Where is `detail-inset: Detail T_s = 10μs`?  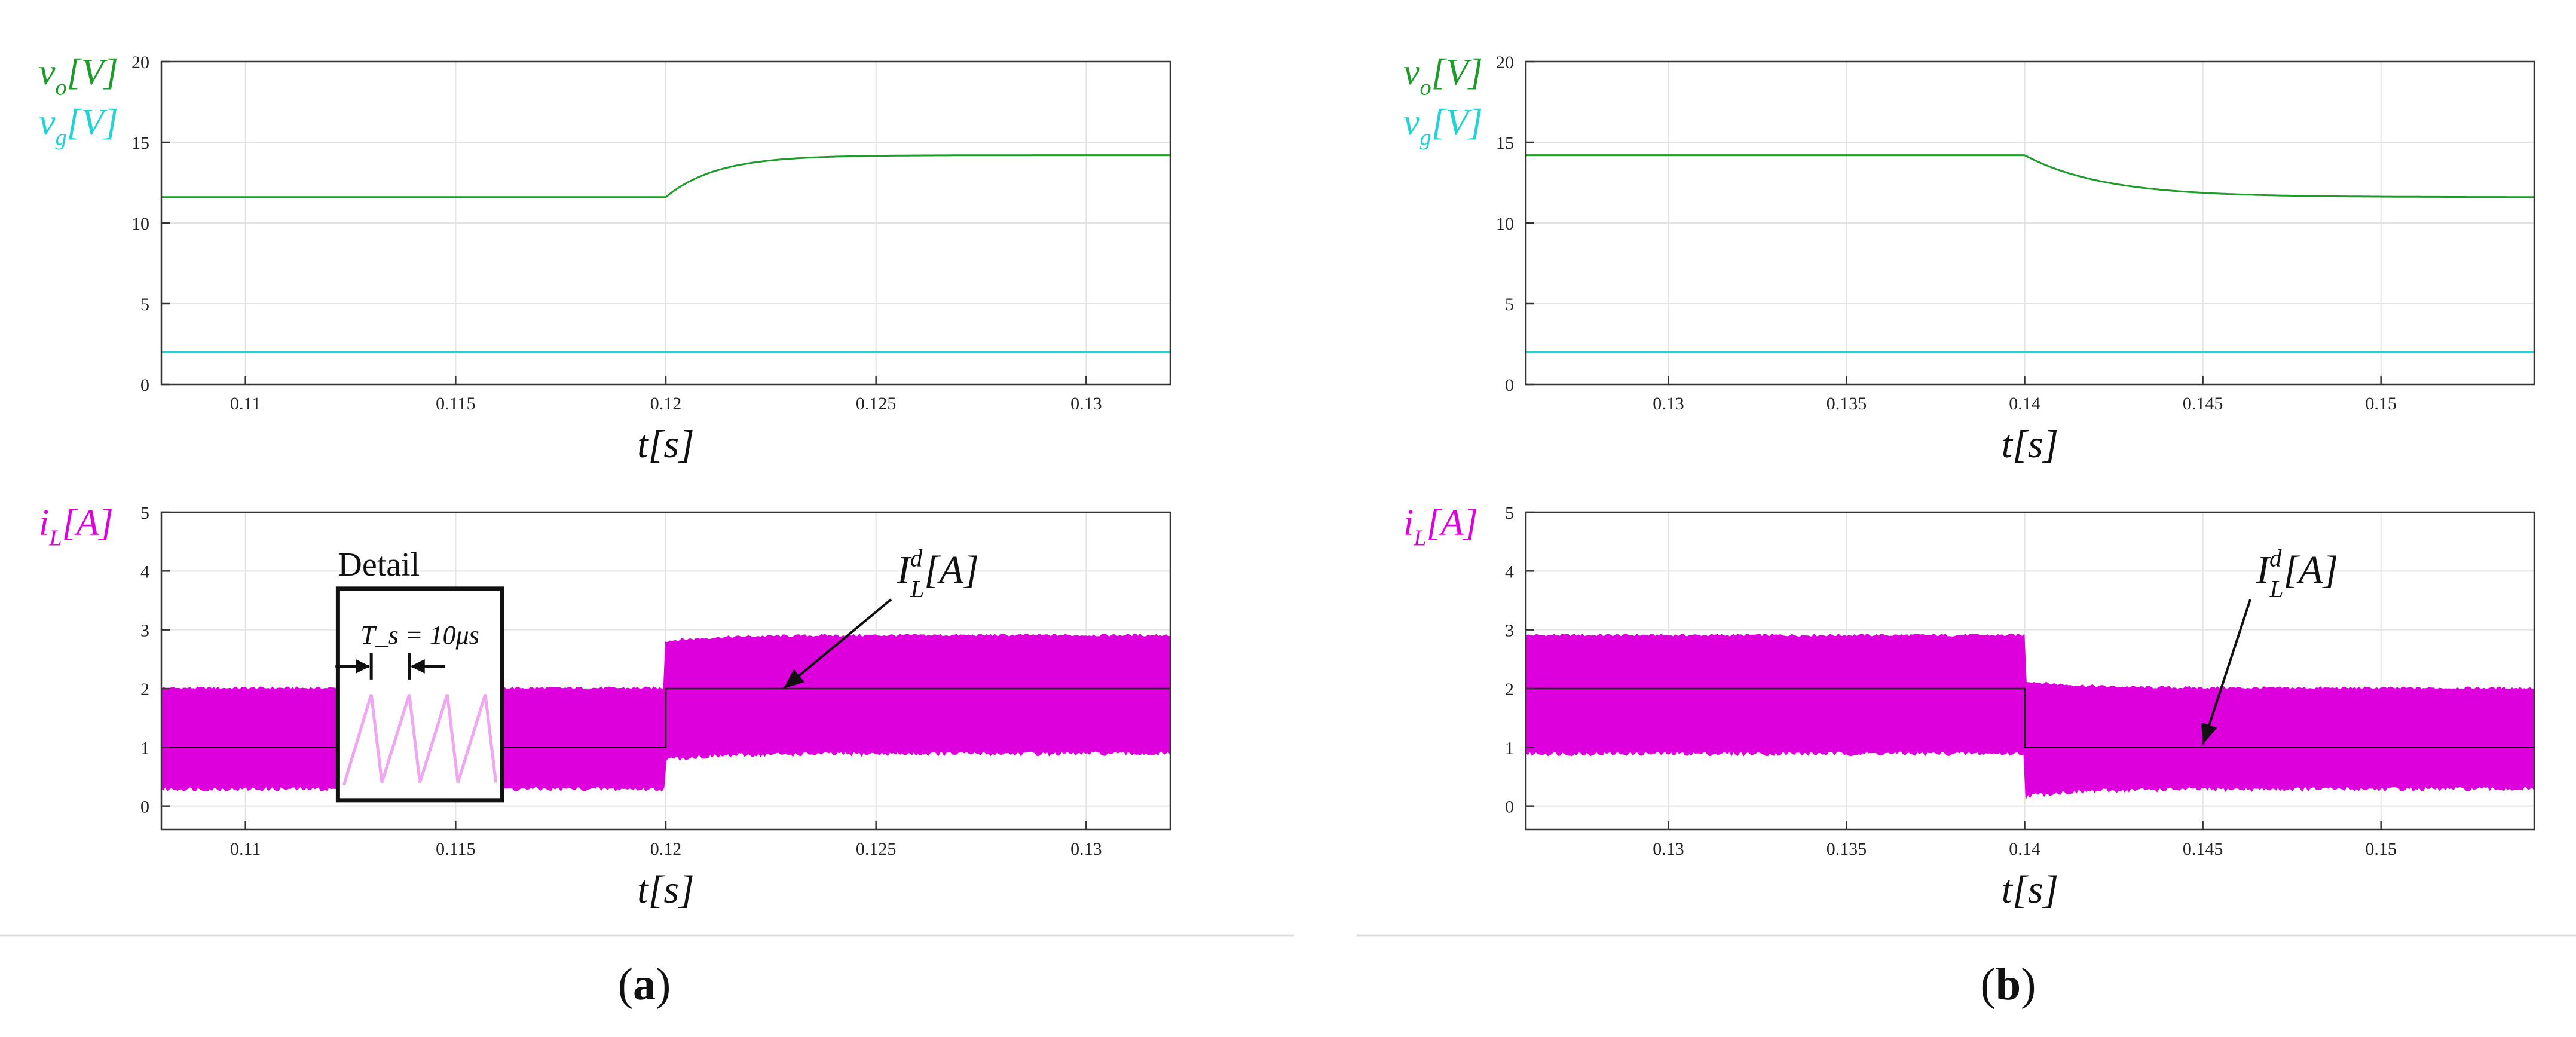 detail-inset: Detail T_s = 10μs is located at coordinates (419, 674).